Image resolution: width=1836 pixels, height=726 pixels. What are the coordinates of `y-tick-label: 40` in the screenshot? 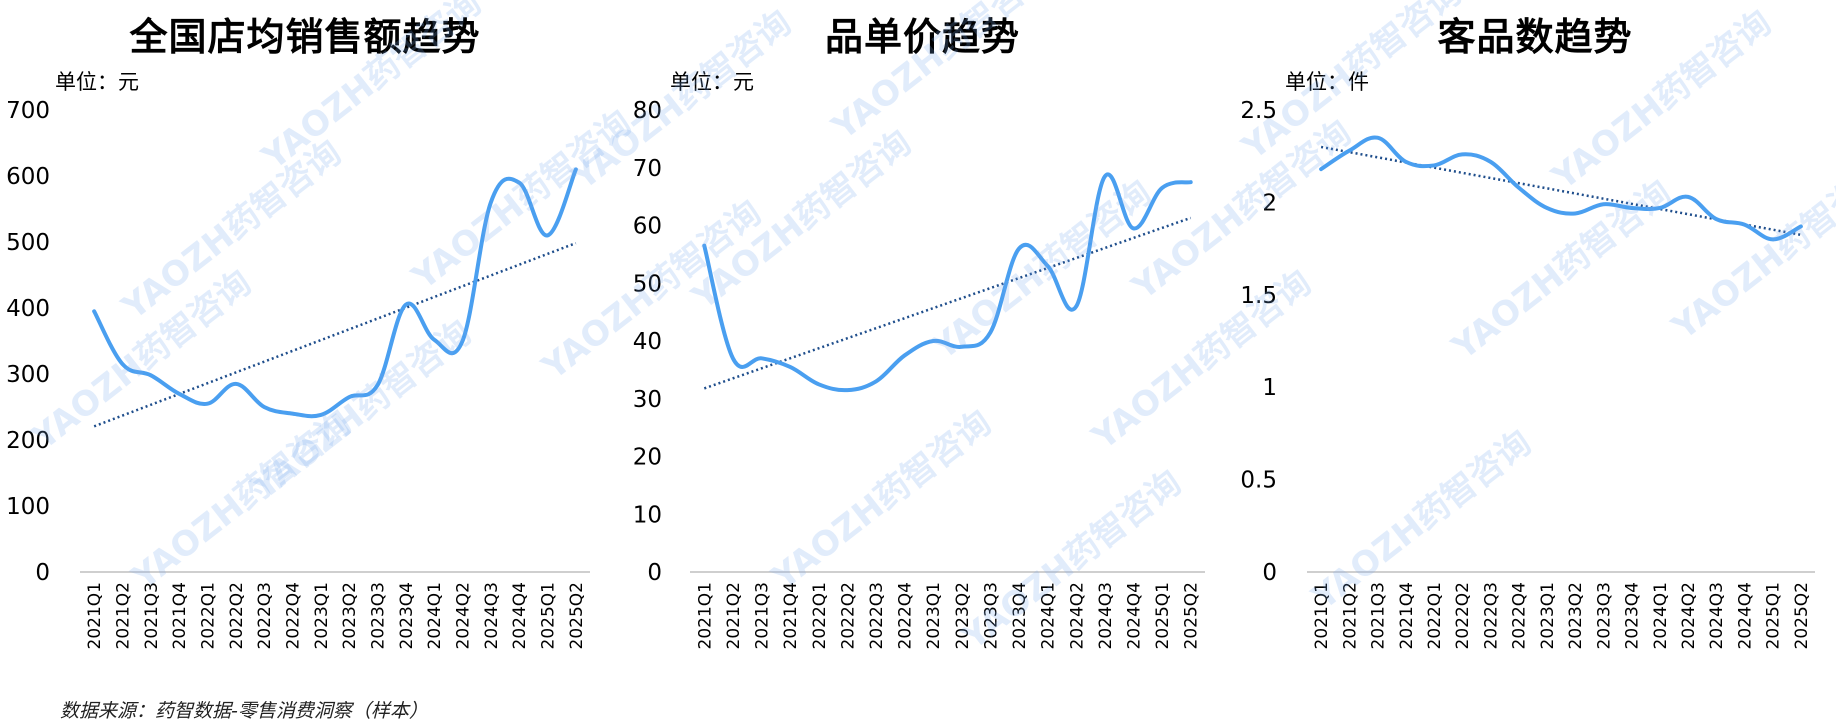 It's located at (647, 342).